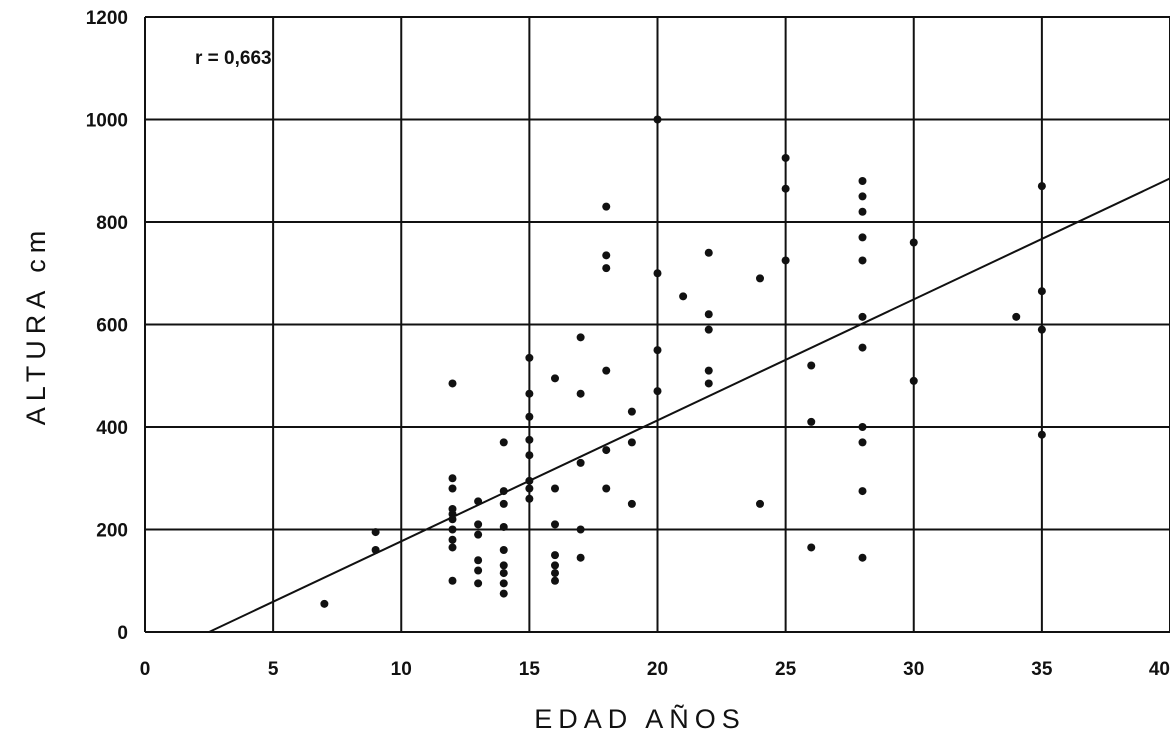 Image resolution: width=1170 pixels, height=746 pixels. What do you see at coordinates (145, 669) in the screenshot?
I see `x-tick-label: 0` at bounding box center [145, 669].